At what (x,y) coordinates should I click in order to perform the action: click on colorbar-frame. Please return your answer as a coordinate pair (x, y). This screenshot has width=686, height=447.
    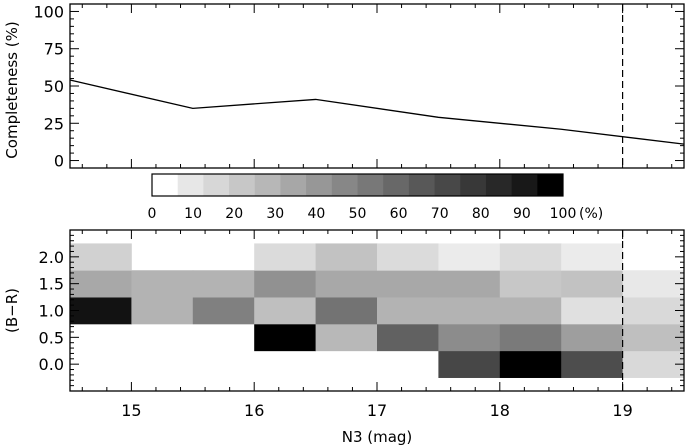
    Looking at the image, I should click on (357, 185).